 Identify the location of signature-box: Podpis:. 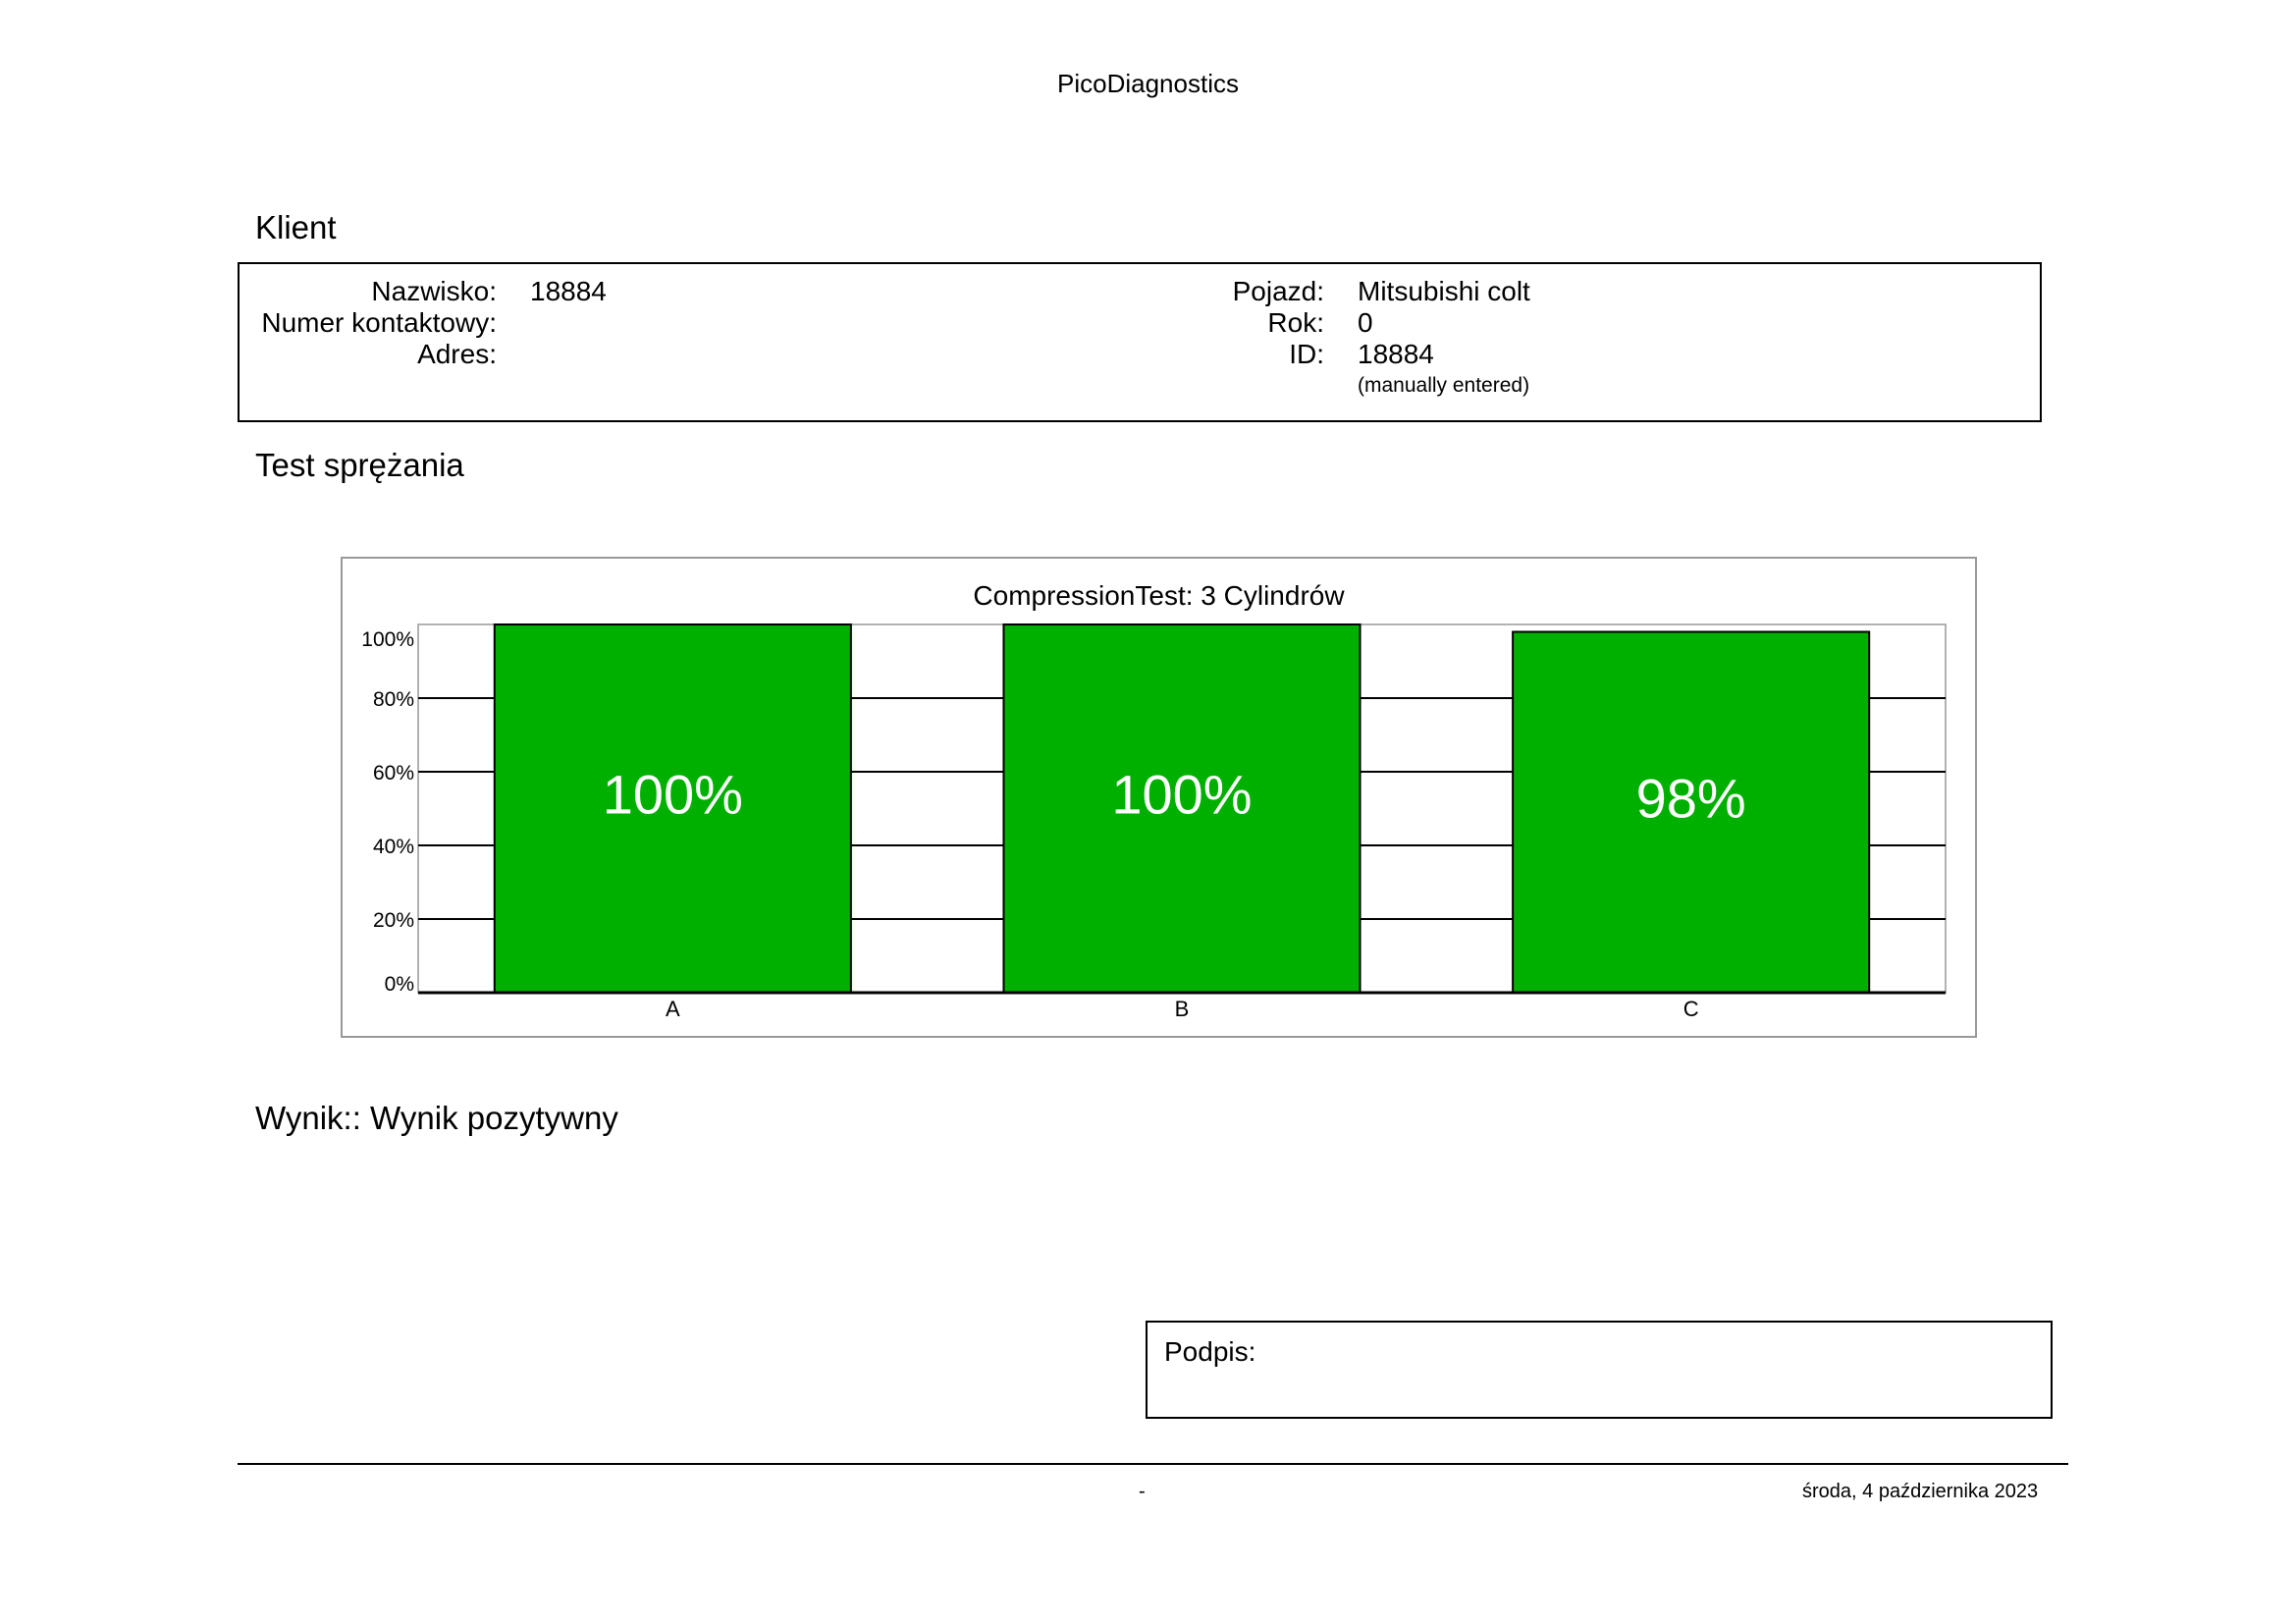
(1600, 1370).